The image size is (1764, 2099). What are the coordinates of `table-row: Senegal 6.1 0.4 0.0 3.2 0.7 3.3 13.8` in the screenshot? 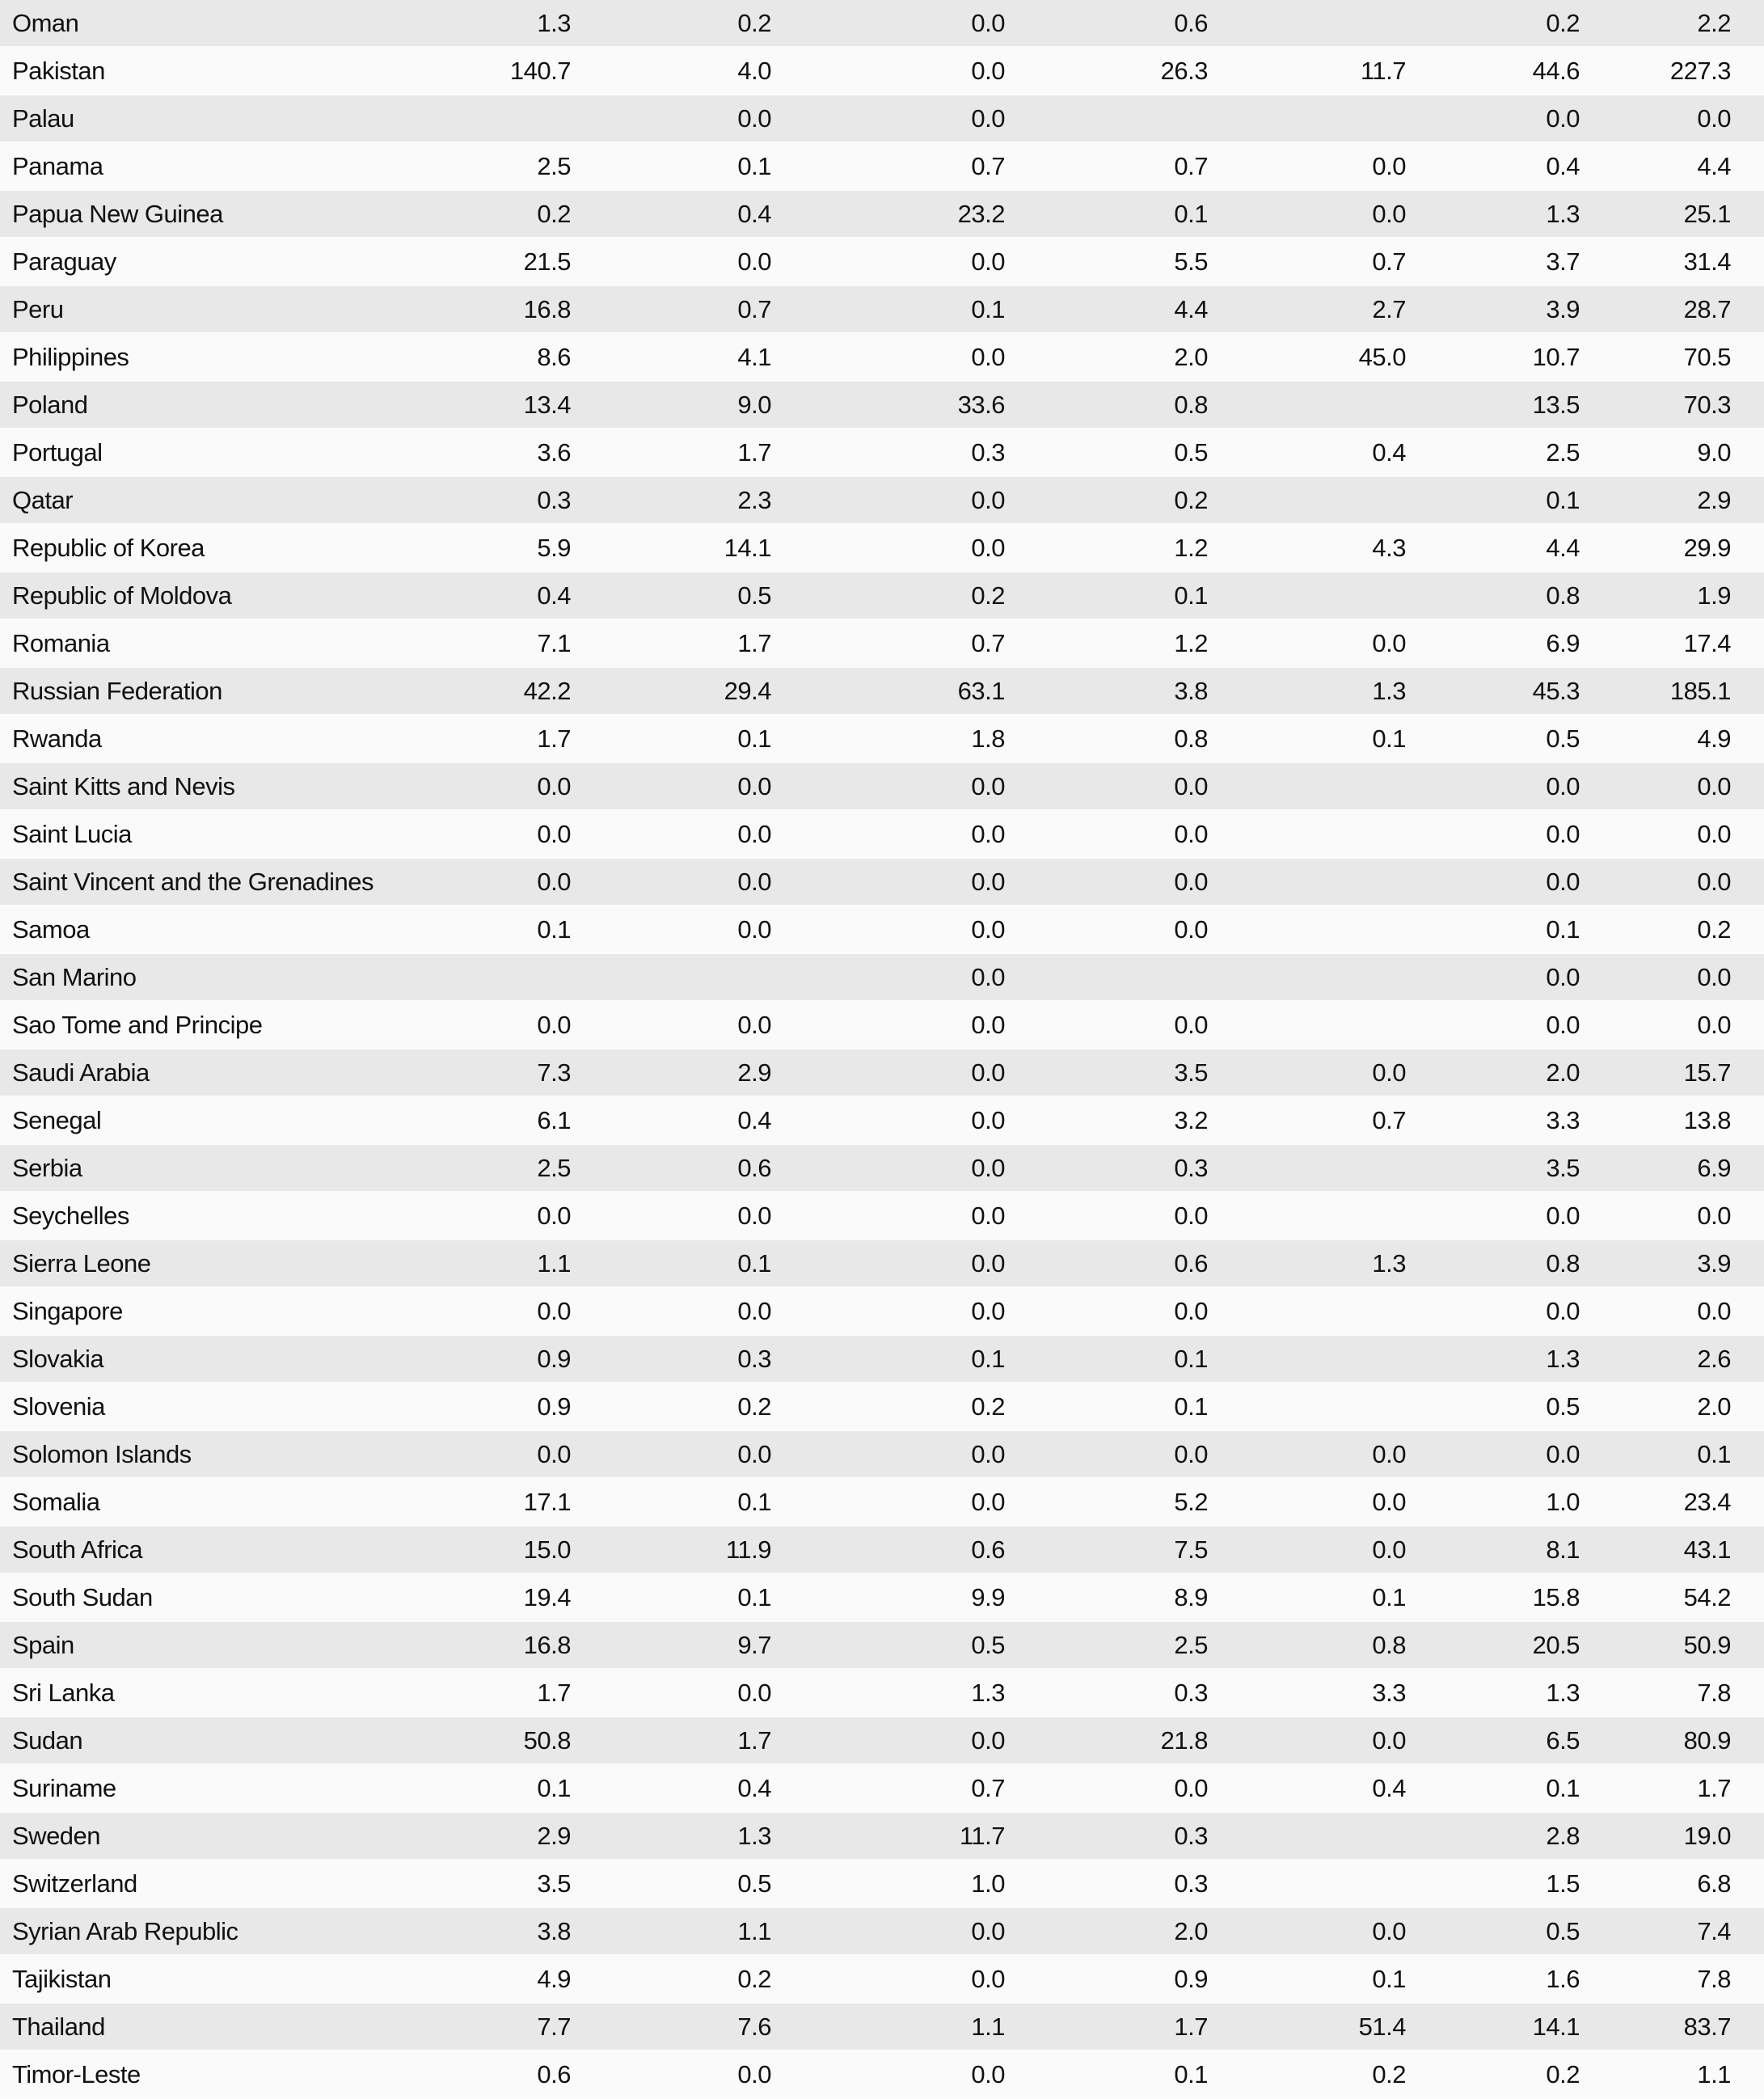 It's located at (882, 1121).